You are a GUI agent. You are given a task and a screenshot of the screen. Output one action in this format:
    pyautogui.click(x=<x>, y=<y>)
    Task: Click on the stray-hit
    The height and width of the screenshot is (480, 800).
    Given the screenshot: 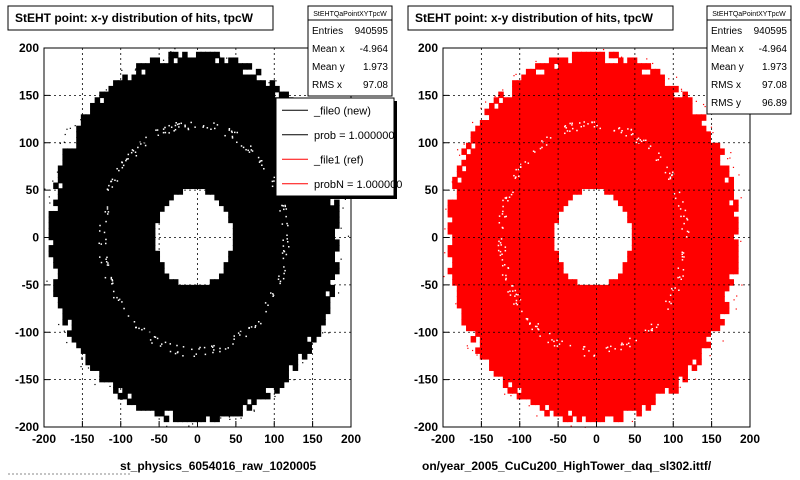 What is the action you would take?
    pyautogui.click(x=168, y=418)
    